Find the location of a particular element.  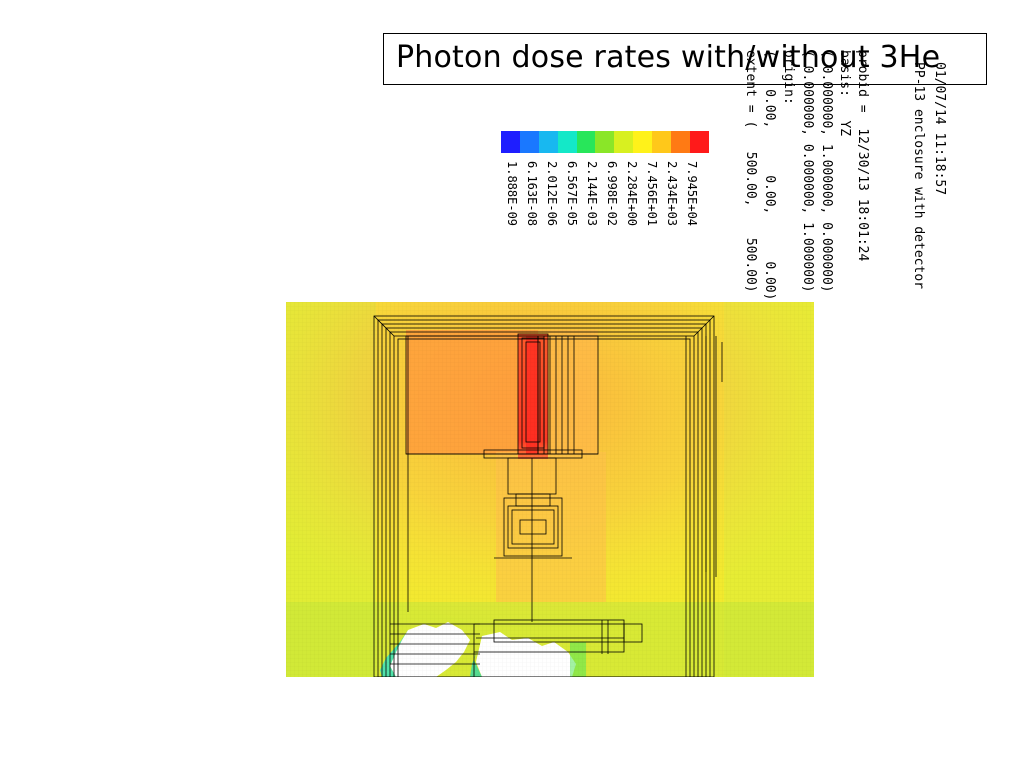

header-line-basis-vector-2: ( 0.000000, 0.000000, 1.000000) is located at coordinates (807, 171).